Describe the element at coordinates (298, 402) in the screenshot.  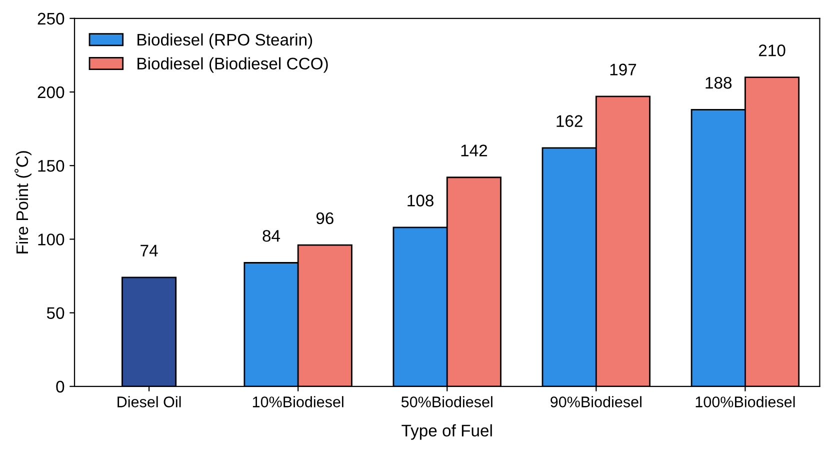
I see `x-tick-label: 10%Biodiesel` at that location.